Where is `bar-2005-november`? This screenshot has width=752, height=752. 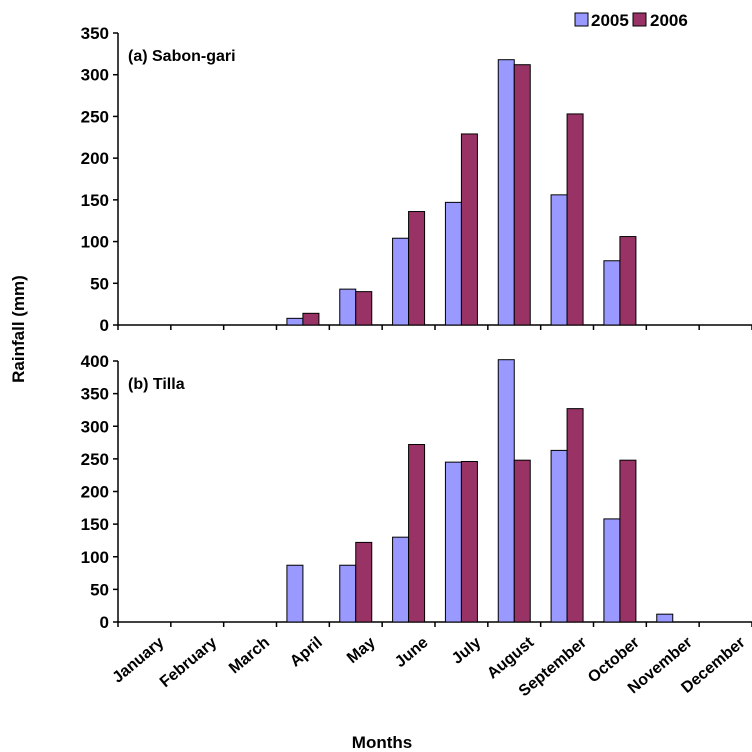
bar-2005-november is located at coordinates (665, 618).